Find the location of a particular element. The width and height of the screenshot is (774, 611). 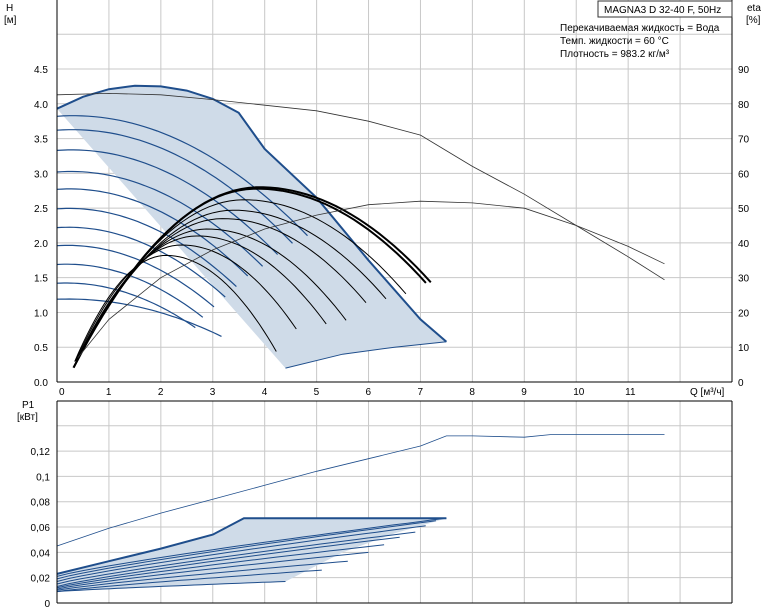

y-right-tick-label: 10 is located at coordinates (744, 348).